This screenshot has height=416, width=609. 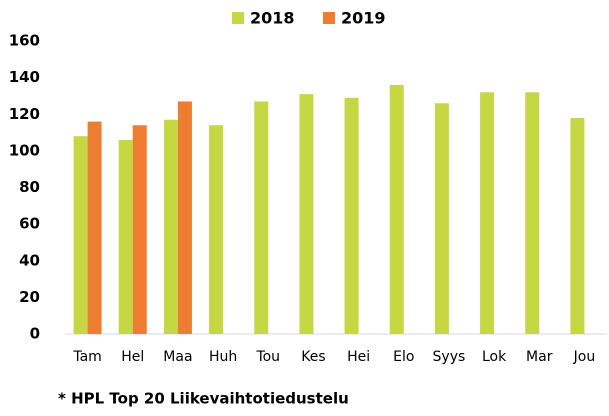 What do you see at coordinates (363, 18) in the screenshot?
I see `legend-label: 2019` at bounding box center [363, 18].